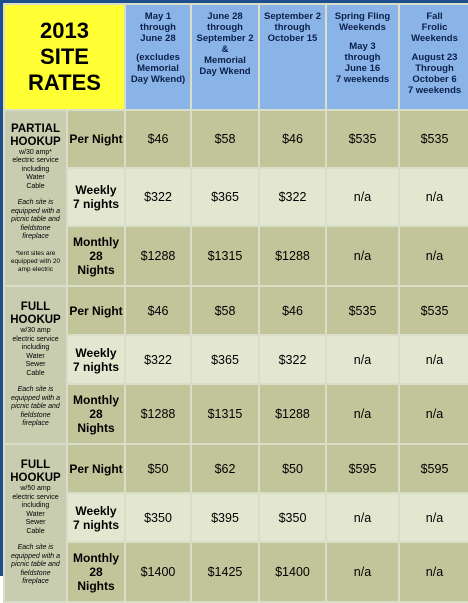 The height and width of the screenshot is (603, 468). What do you see at coordinates (225, 256) in the screenshot?
I see `rate-value: $1315` at bounding box center [225, 256].